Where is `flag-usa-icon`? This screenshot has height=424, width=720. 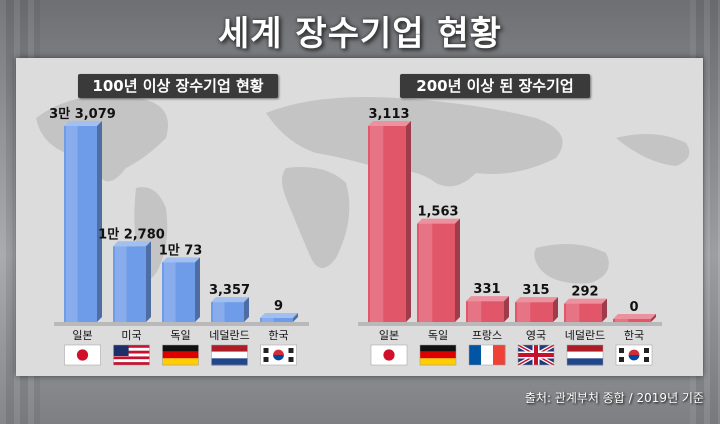
flag-usa-icon is located at coordinates (131, 355).